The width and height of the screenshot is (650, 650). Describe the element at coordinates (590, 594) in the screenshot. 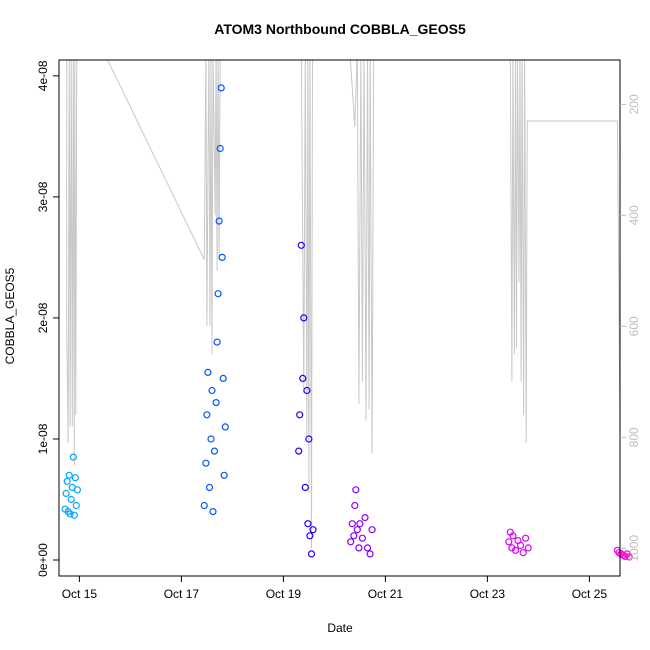

I see `x-tick-label: Oct 25` at that location.